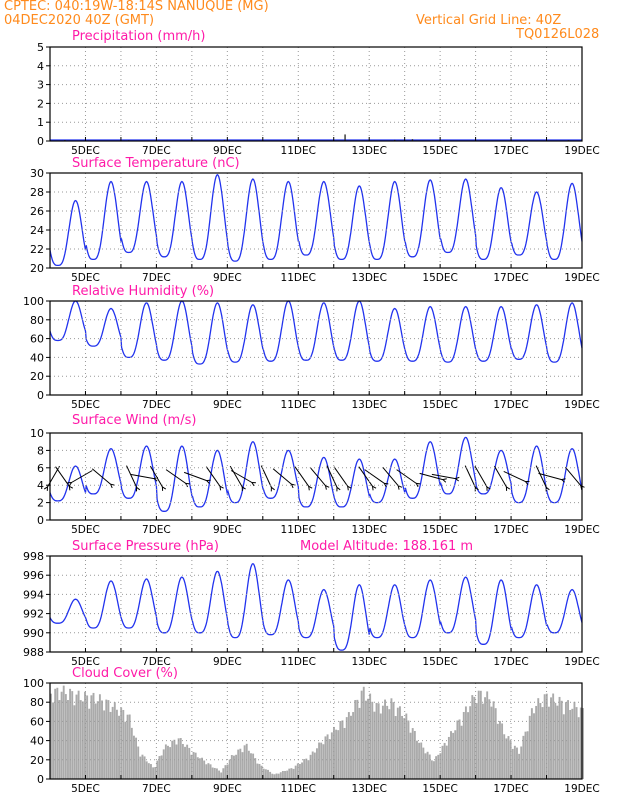 The height and width of the screenshot is (800, 618). What do you see at coordinates (37, 173) in the screenshot?
I see `y-tick-label: 30` at bounding box center [37, 173].